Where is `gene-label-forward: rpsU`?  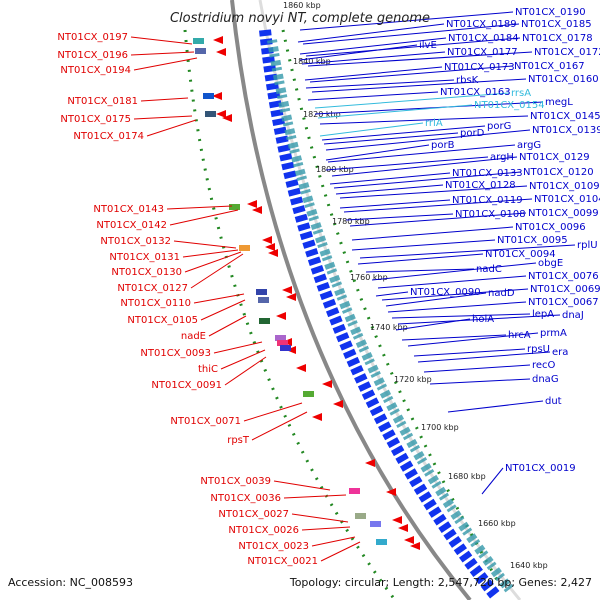 gene-label-forward: rpsU is located at coordinates (538, 349).